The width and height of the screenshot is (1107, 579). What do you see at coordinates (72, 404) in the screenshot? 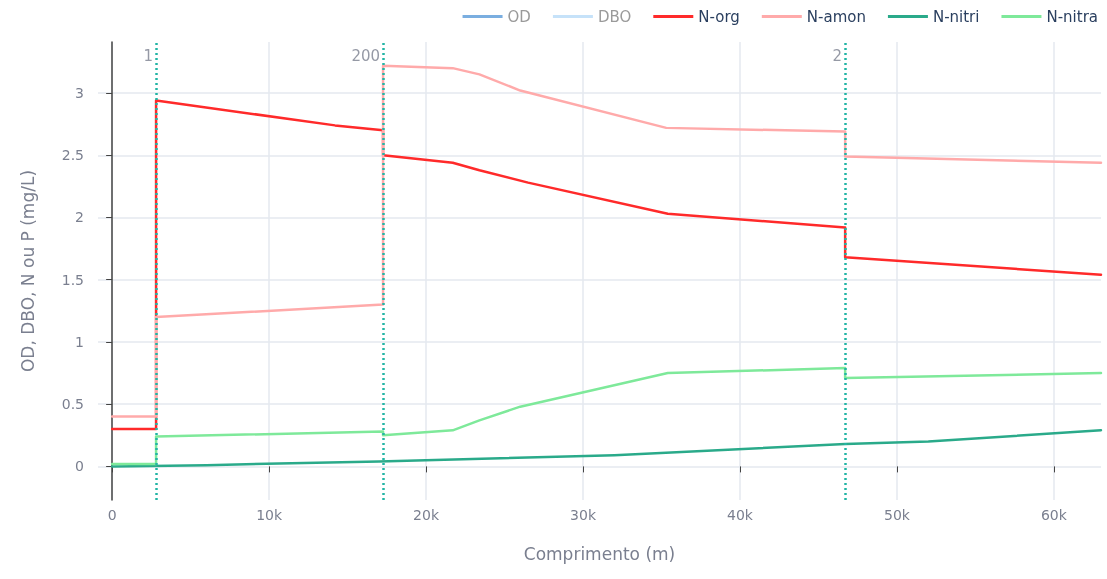
I see `y-tick-label: 0.5` at bounding box center [72, 404].